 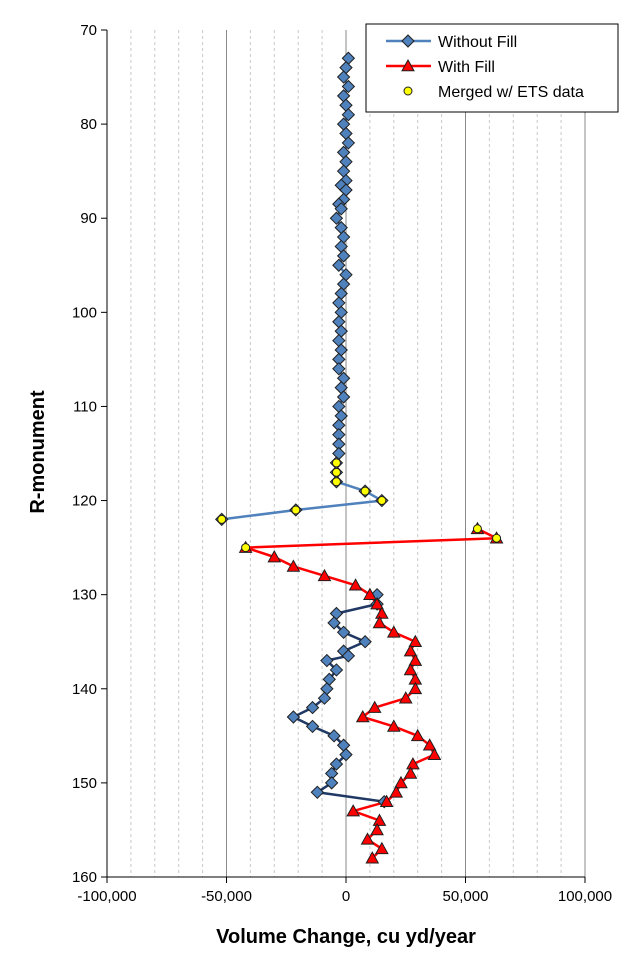 I want to click on x-tick-label: 0, so click(x=346, y=896).